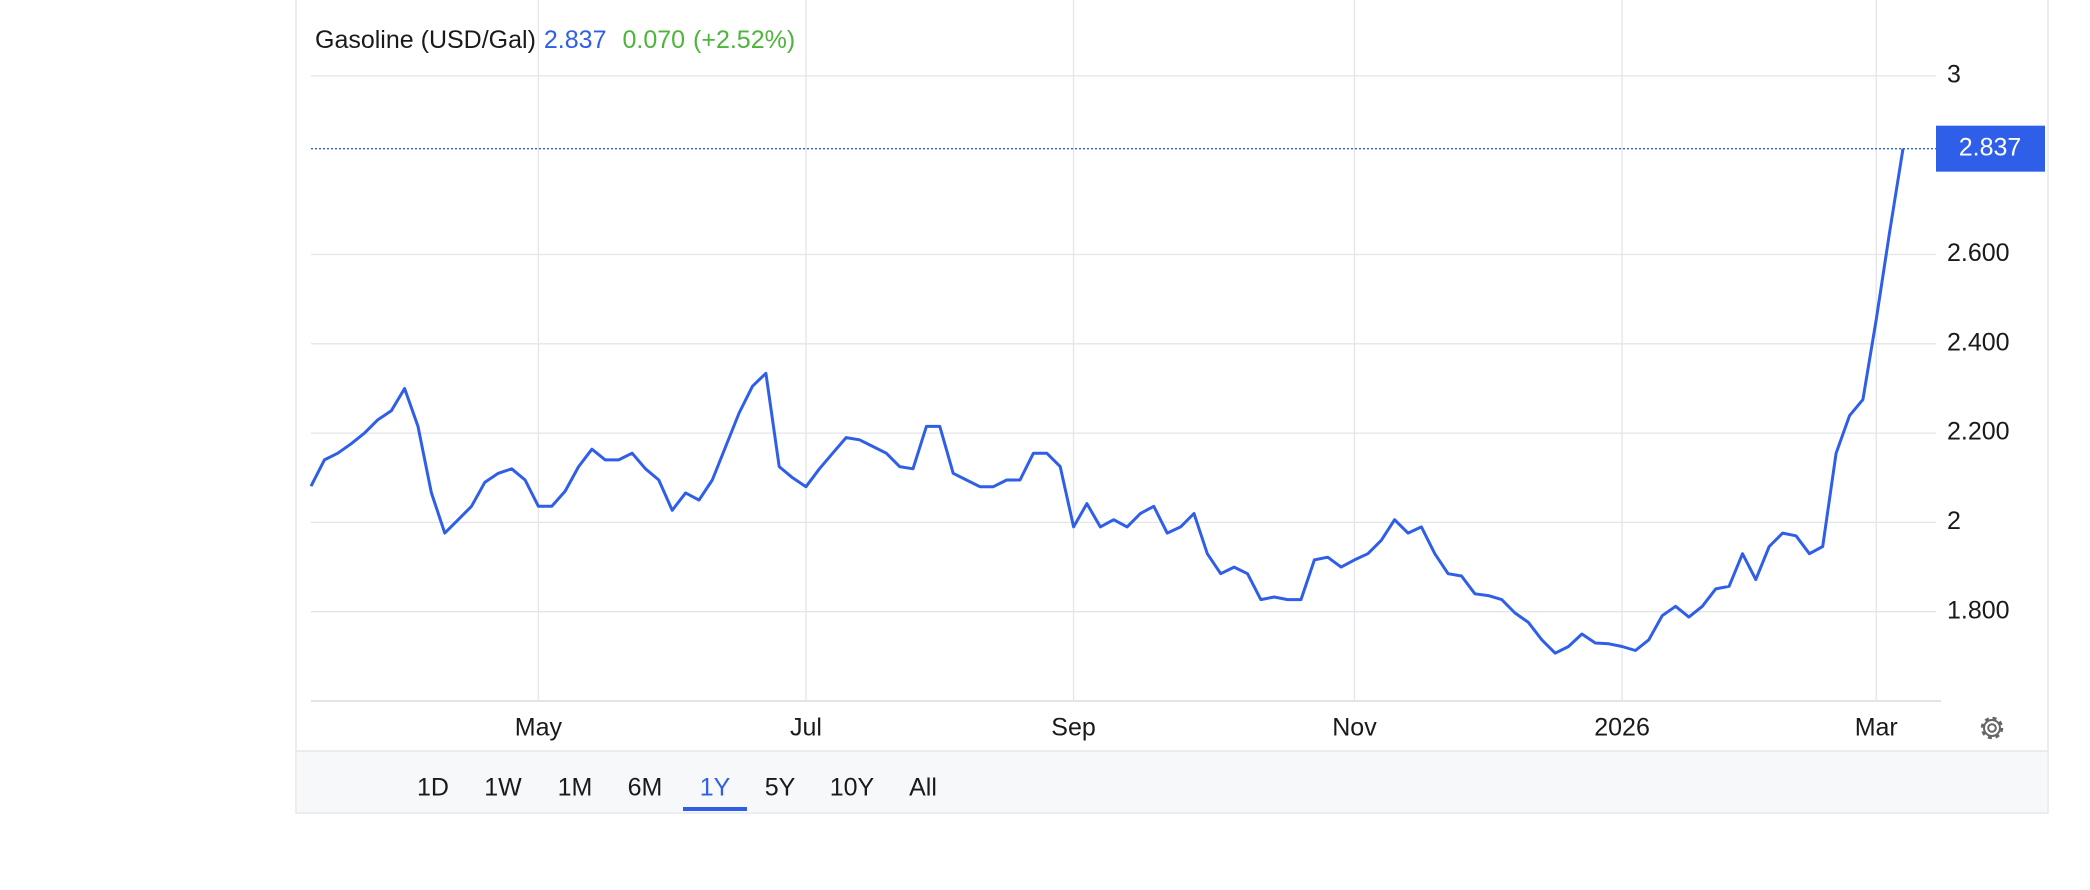  What do you see at coordinates (715, 809) in the screenshot?
I see `active-tab-underline` at bounding box center [715, 809].